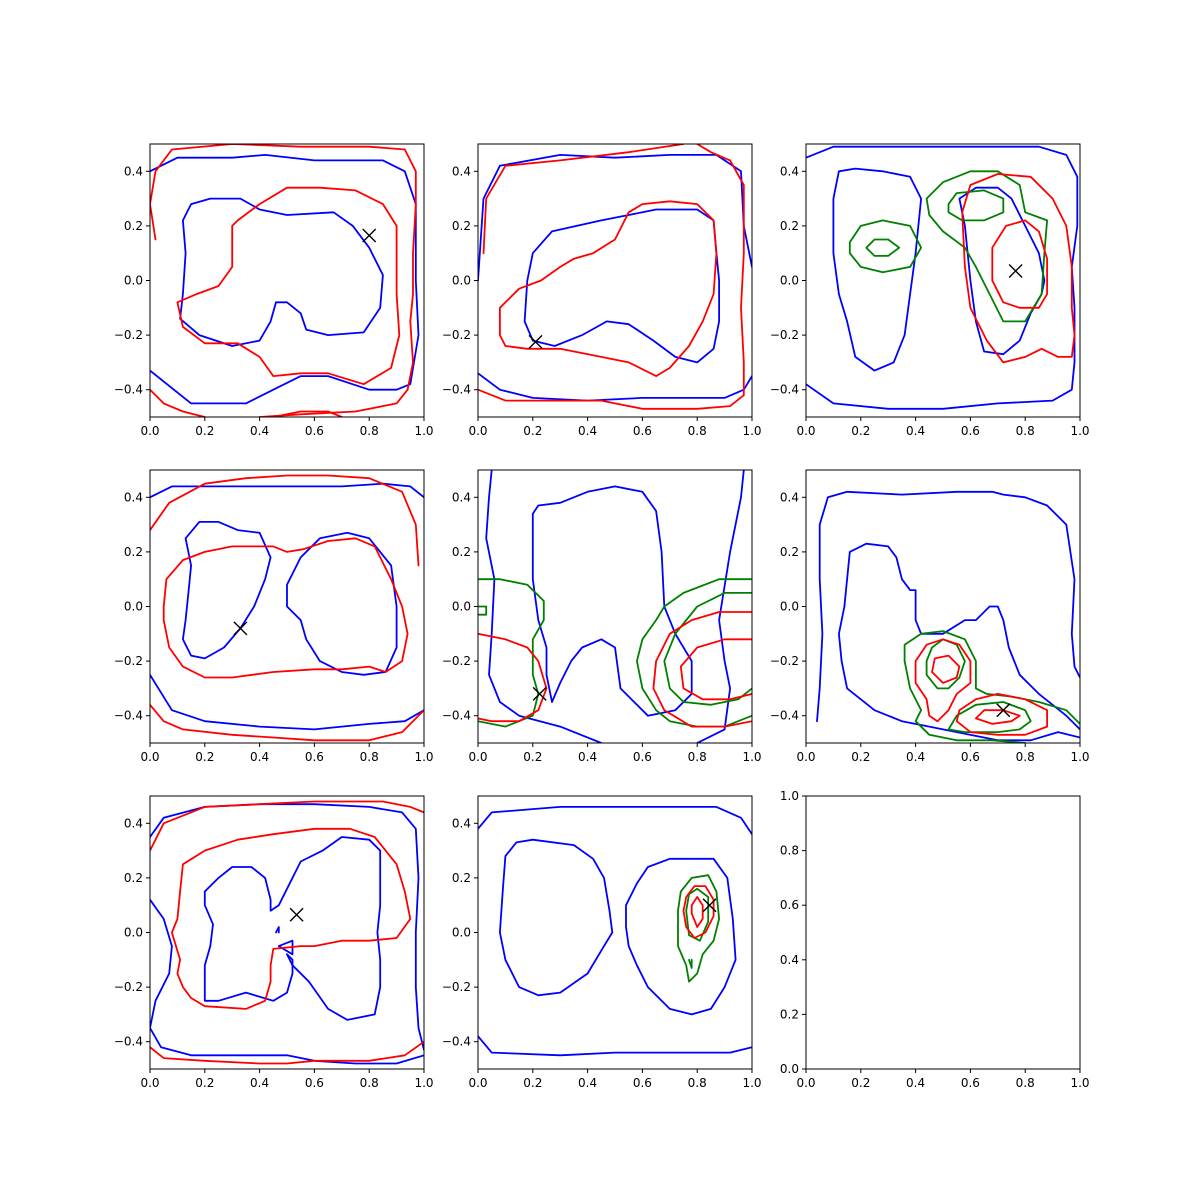 This screenshot has width=1200, height=1200. I want to click on subplot-5: 0.0 0.2 0.4 0.6 0.8 1.0 −0.4 −0.2 0.0 0.2 0.4, so click(602, 616).